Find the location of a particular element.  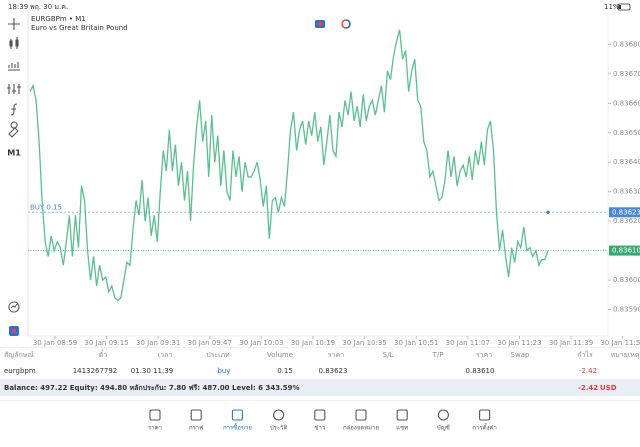

table-header: ตั๋ว is located at coordinates (103, 354).